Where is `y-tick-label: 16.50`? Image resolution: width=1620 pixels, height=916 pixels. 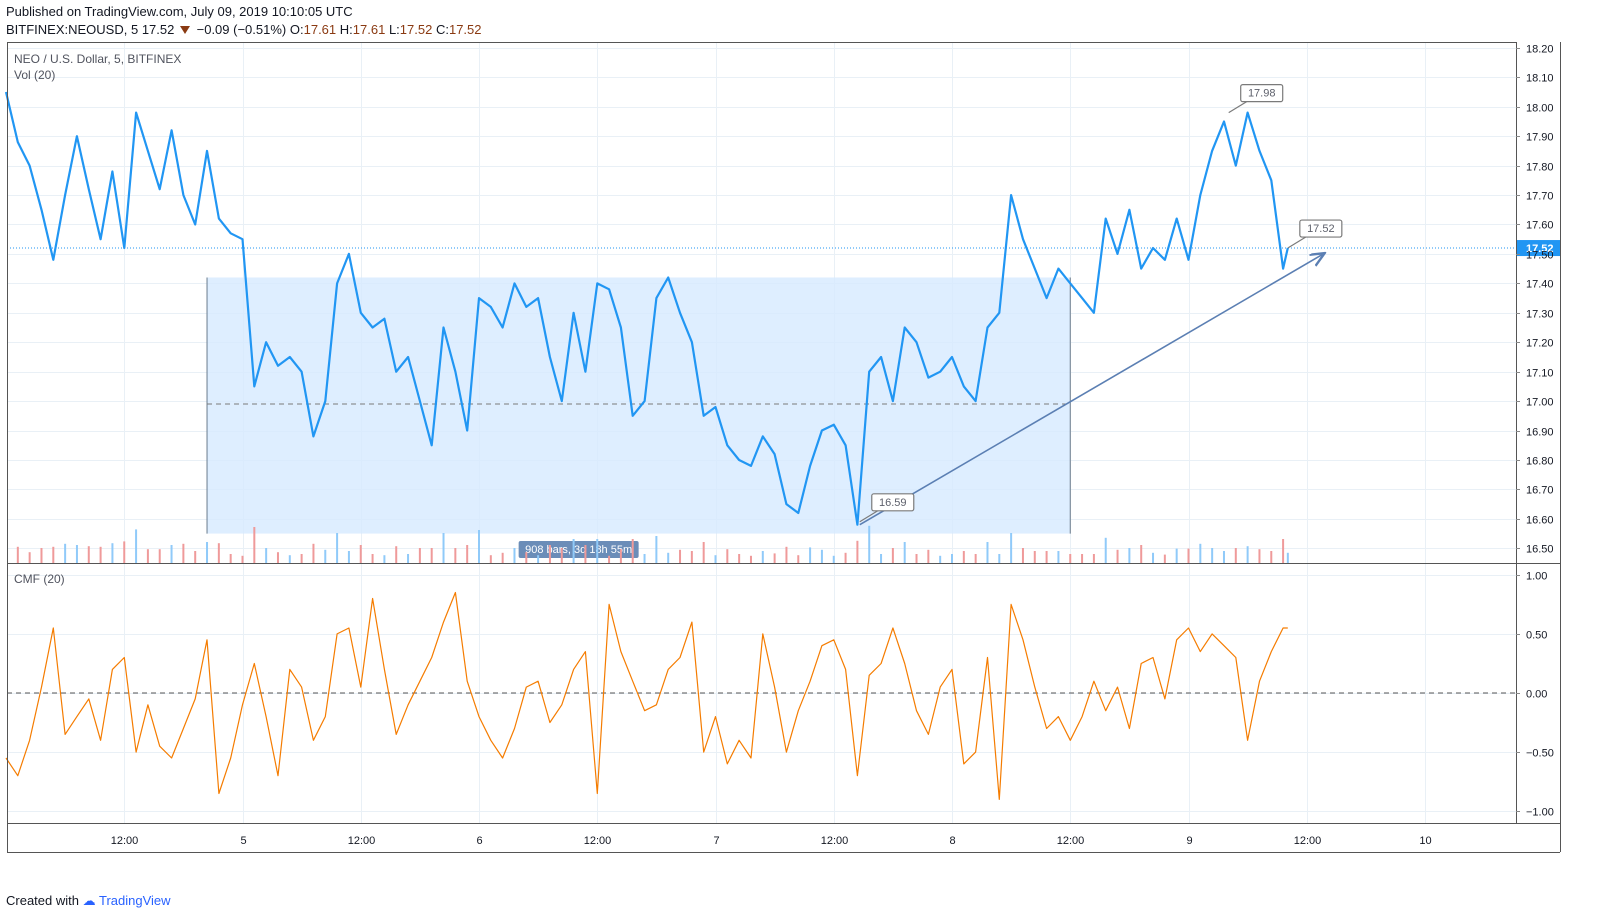 y-tick-label: 16.50 is located at coordinates (1540, 550).